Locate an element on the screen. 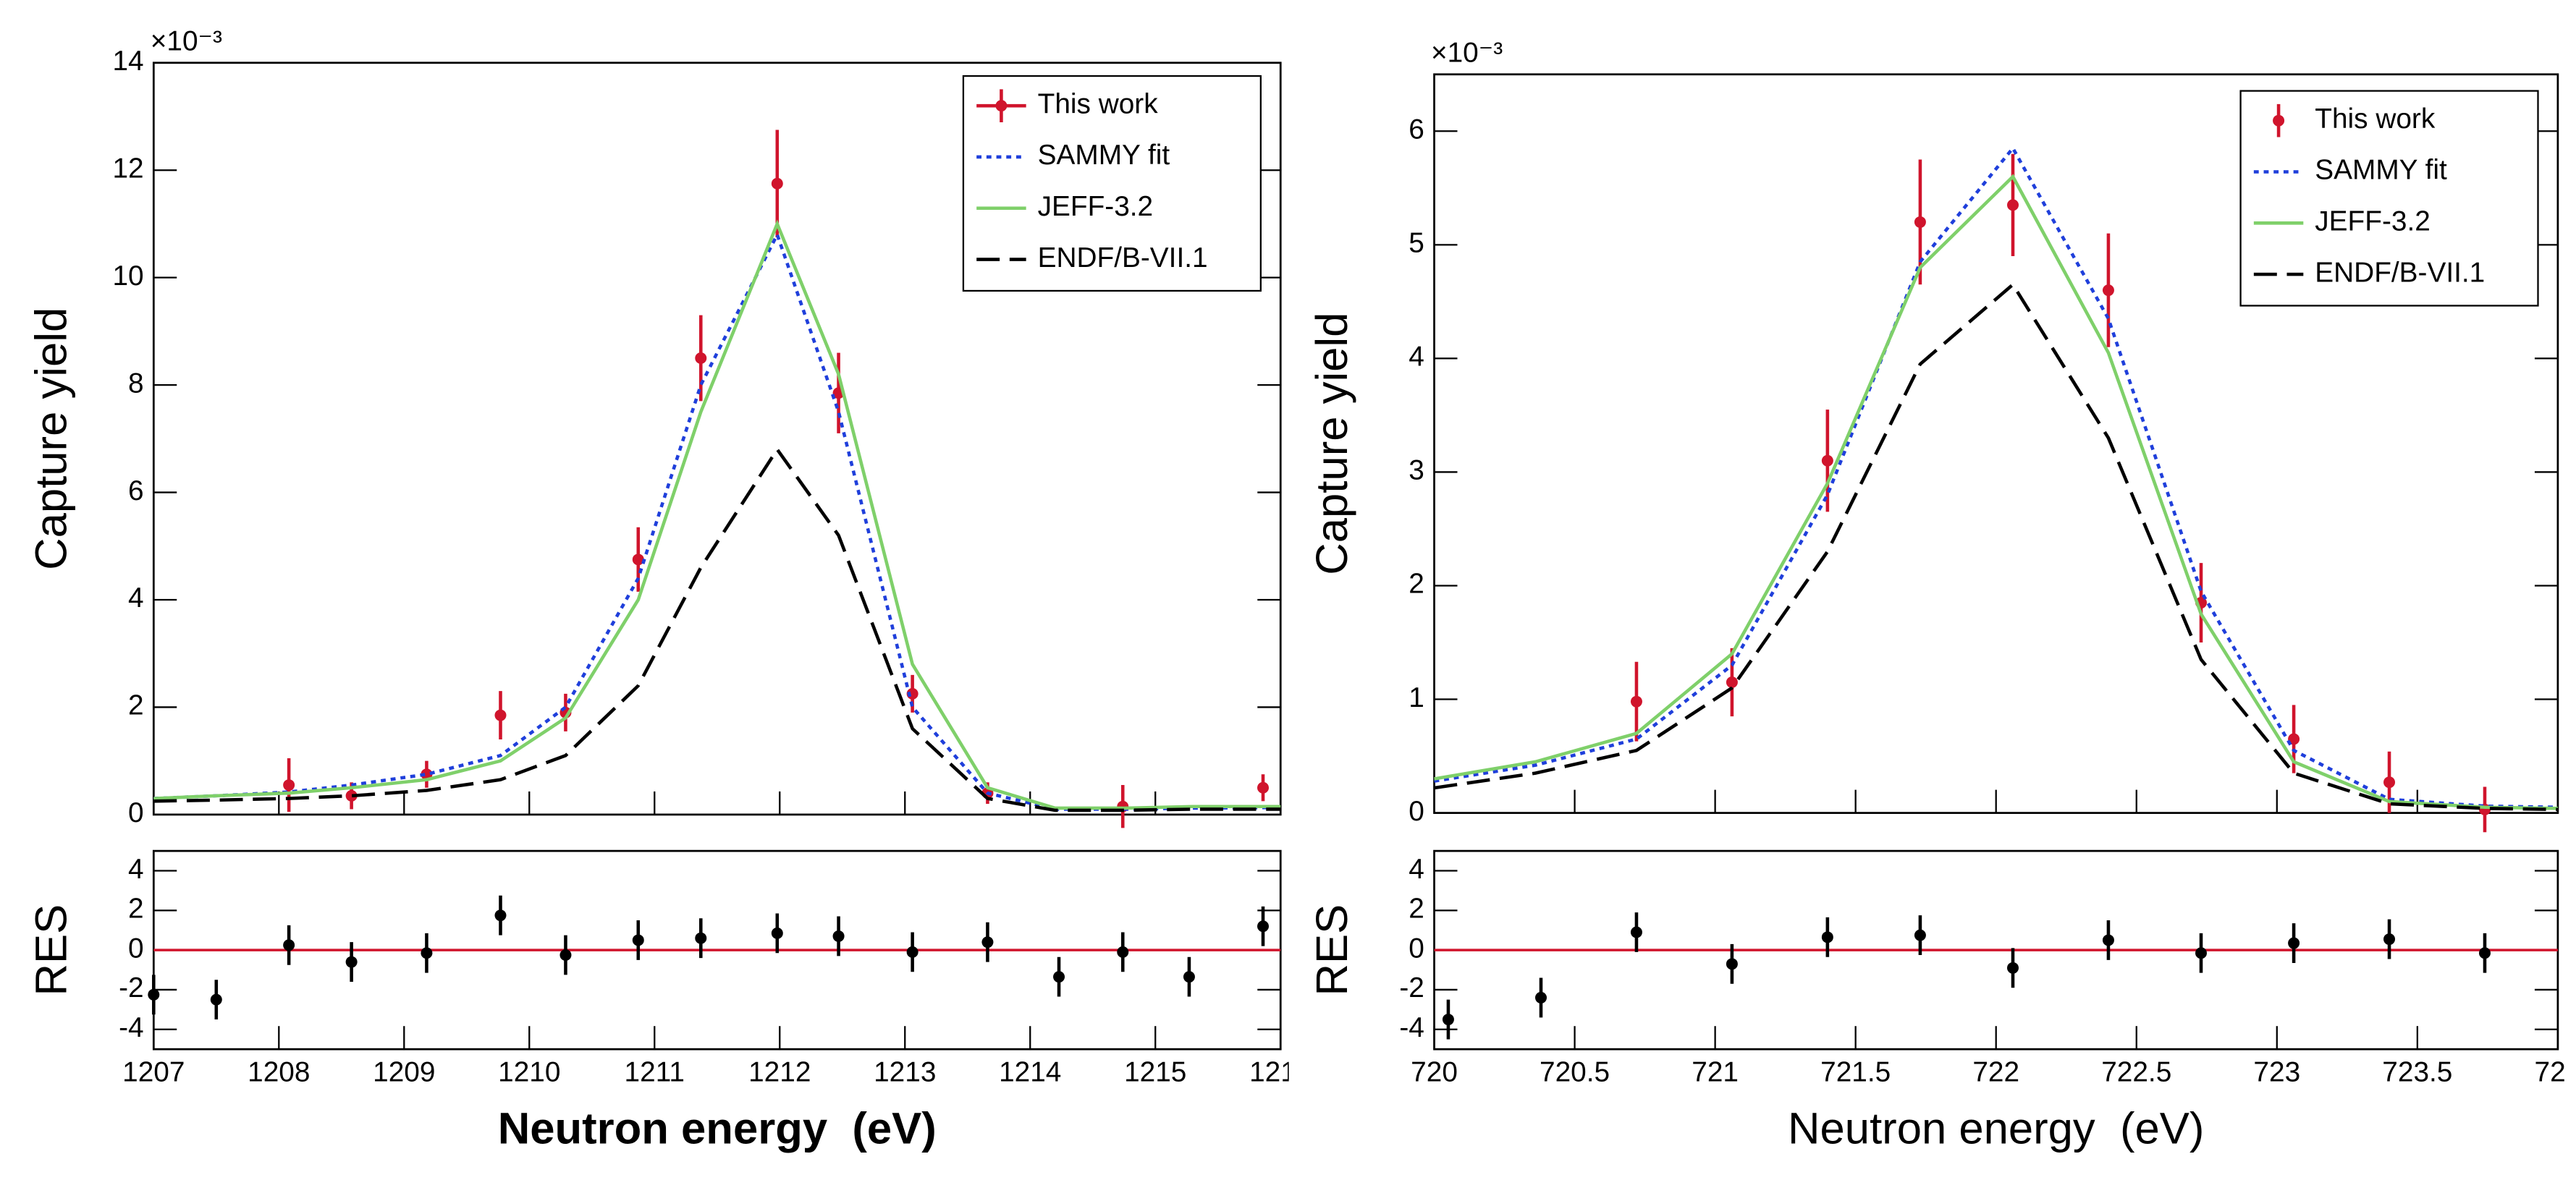  x-tick-label: 1210 is located at coordinates (529, 1072).